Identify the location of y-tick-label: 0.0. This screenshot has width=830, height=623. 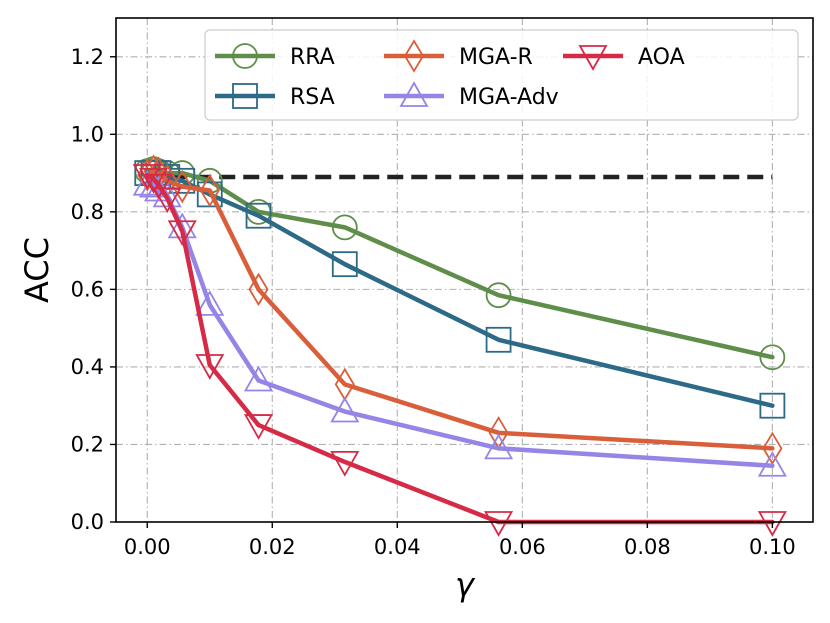
(87, 522).